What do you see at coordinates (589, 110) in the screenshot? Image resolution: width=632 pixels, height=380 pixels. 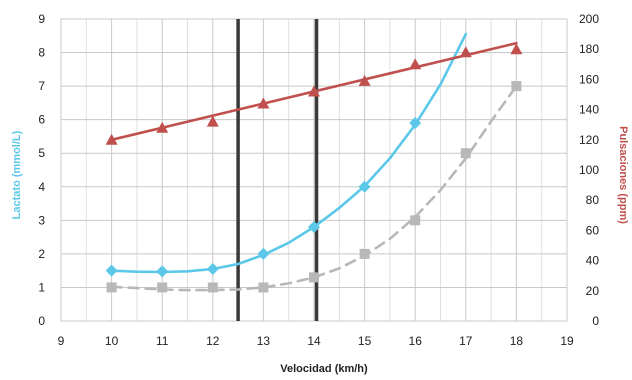 I see `y2-tick-label: 140` at bounding box center [589, 110].